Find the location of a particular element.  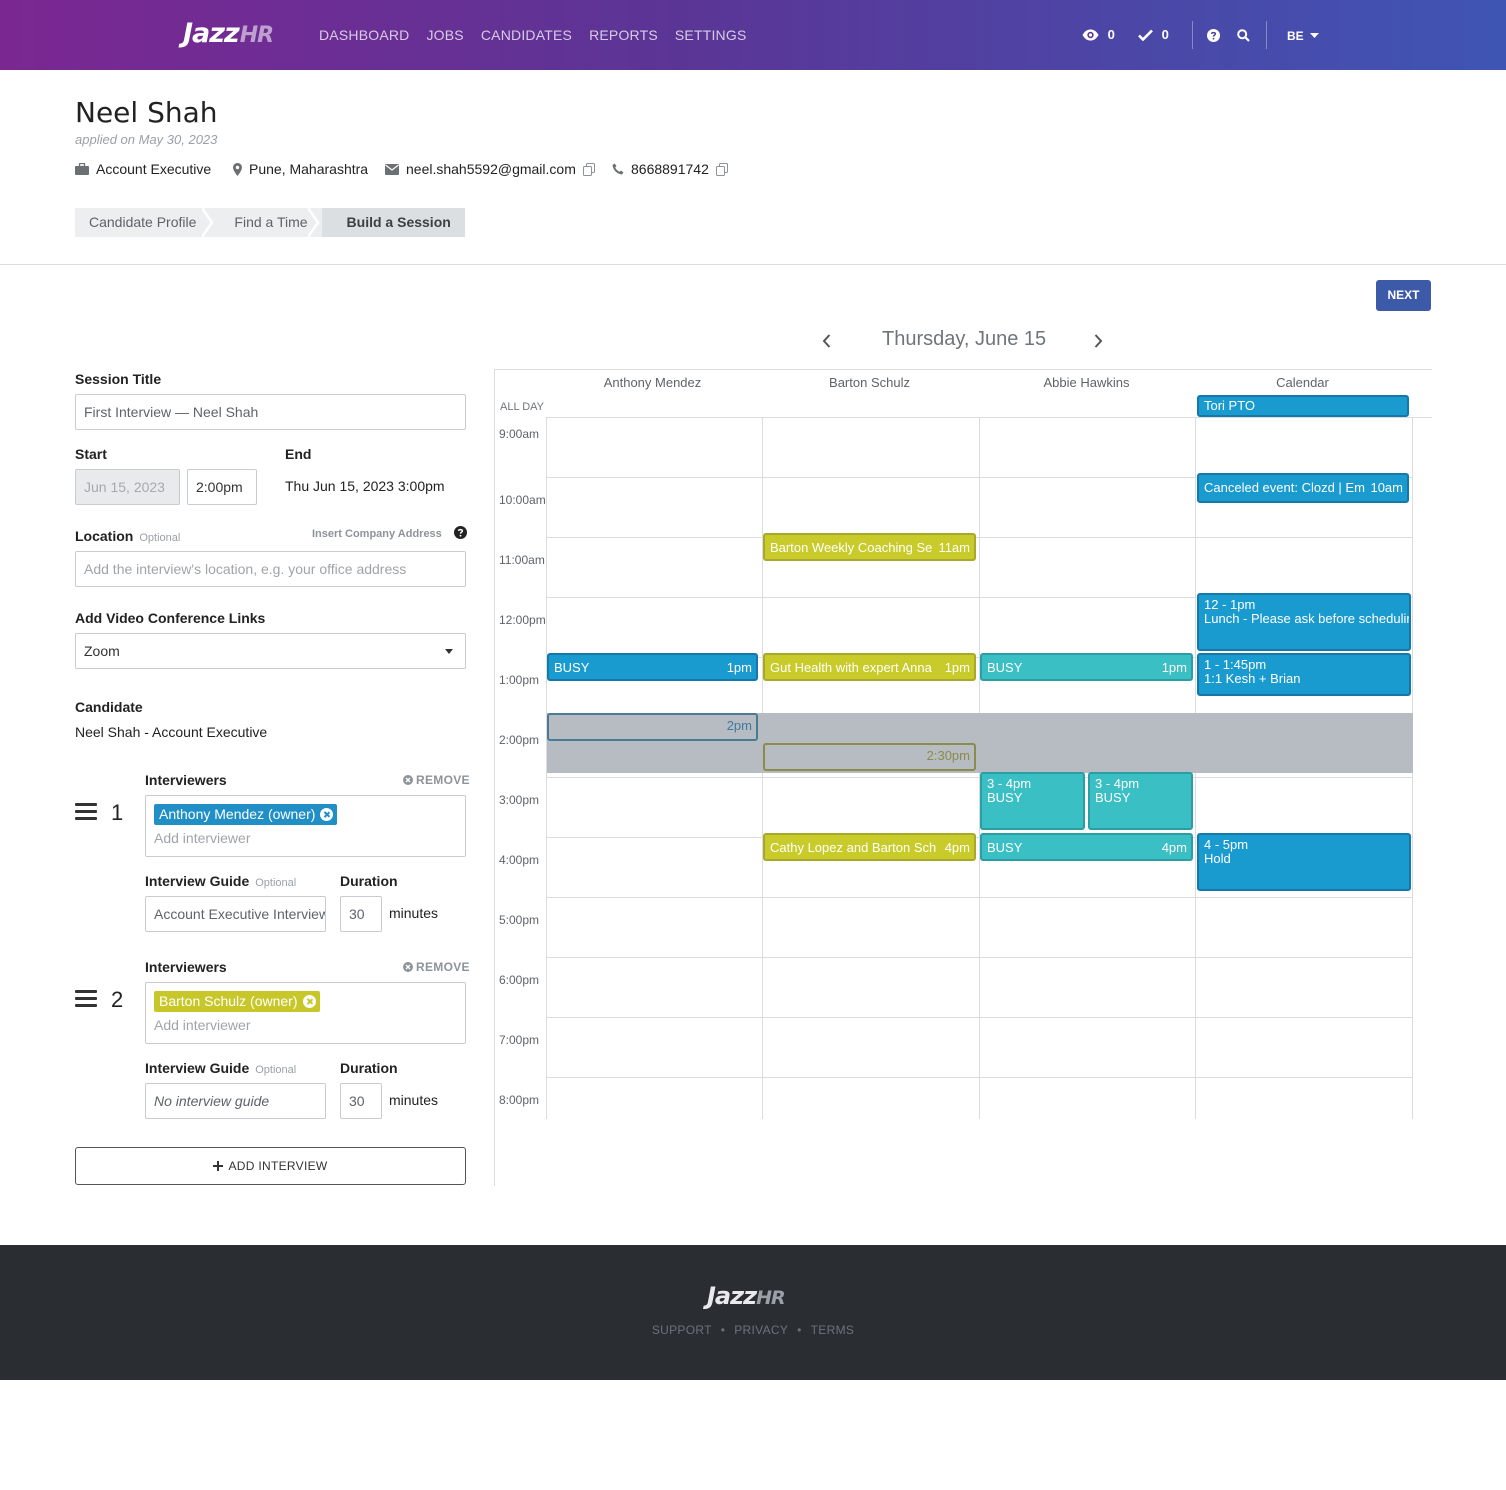

email-text: neel.shah5592@gmail.com is located at coordinates (491, 169).